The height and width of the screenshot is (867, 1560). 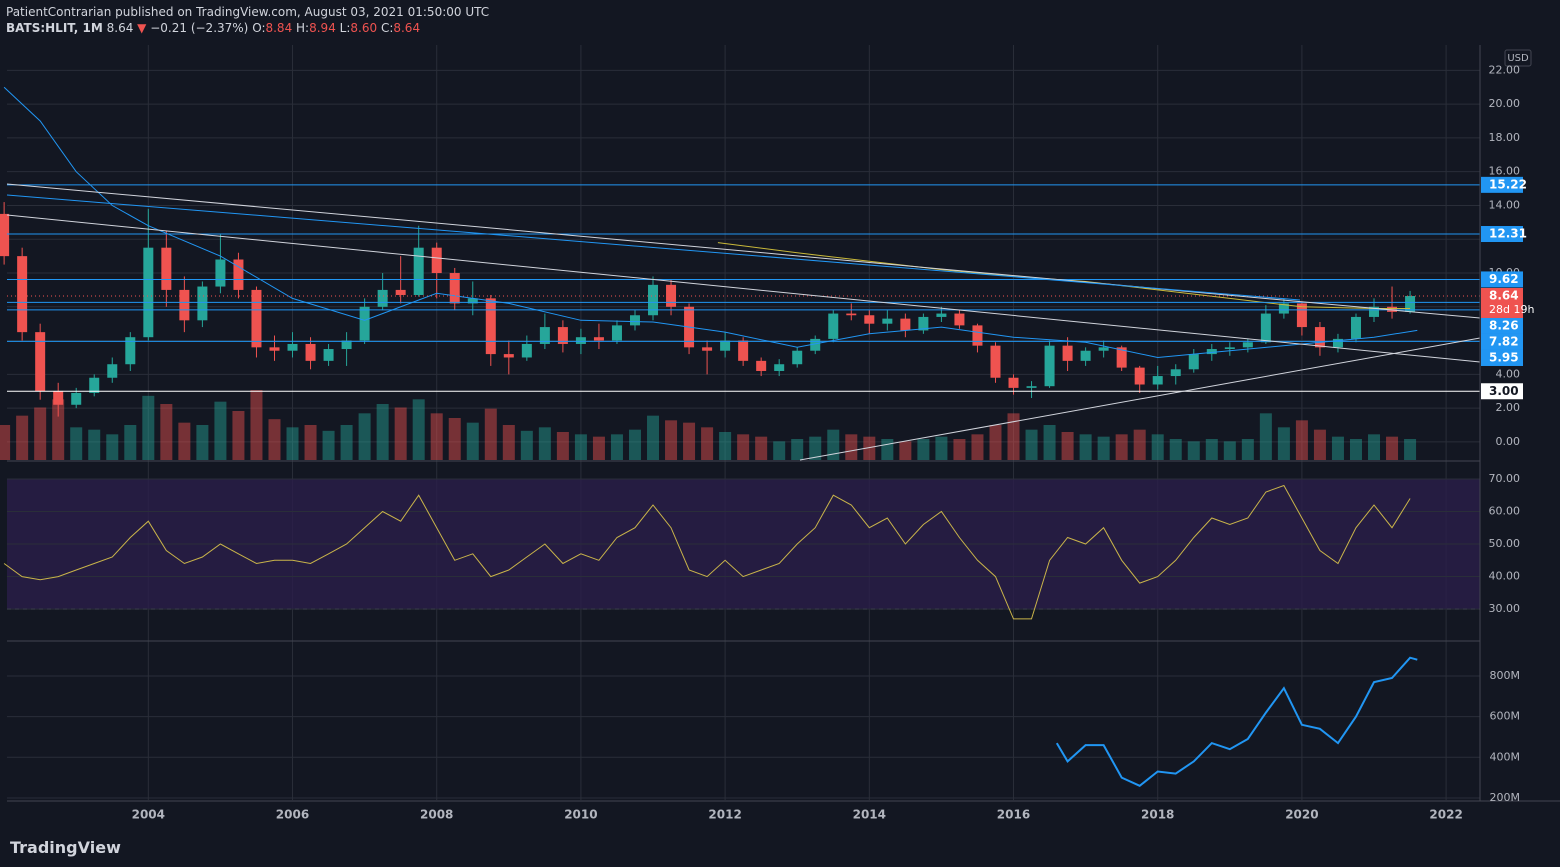 I want to click on y-tick-label: 2.00, so click(x=1508, y=407).